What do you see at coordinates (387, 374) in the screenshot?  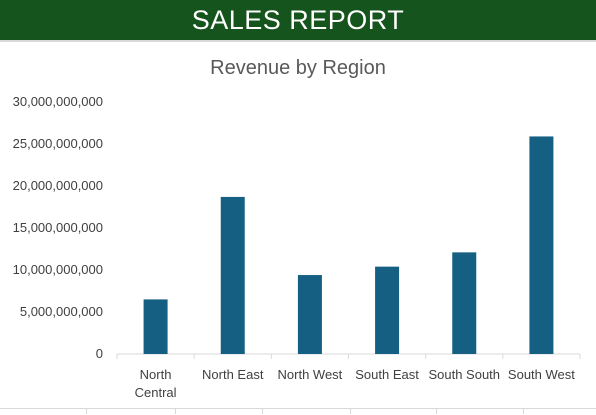 I see `x-category-label: South East` at bounding box center [387, 374].